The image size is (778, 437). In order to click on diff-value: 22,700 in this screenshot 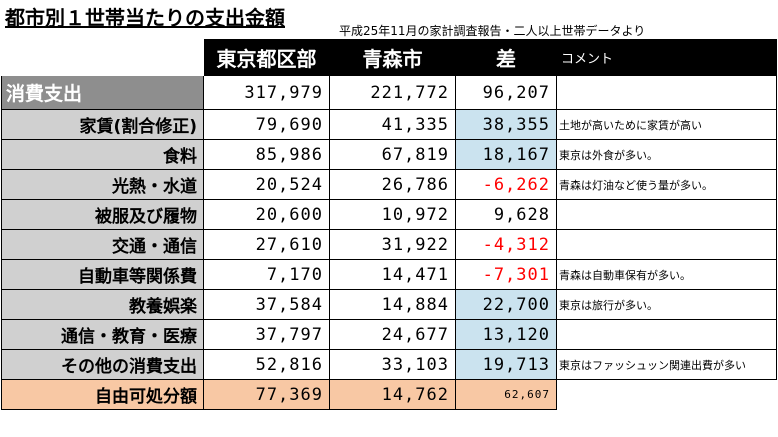, I will do `click(506, 304)`.